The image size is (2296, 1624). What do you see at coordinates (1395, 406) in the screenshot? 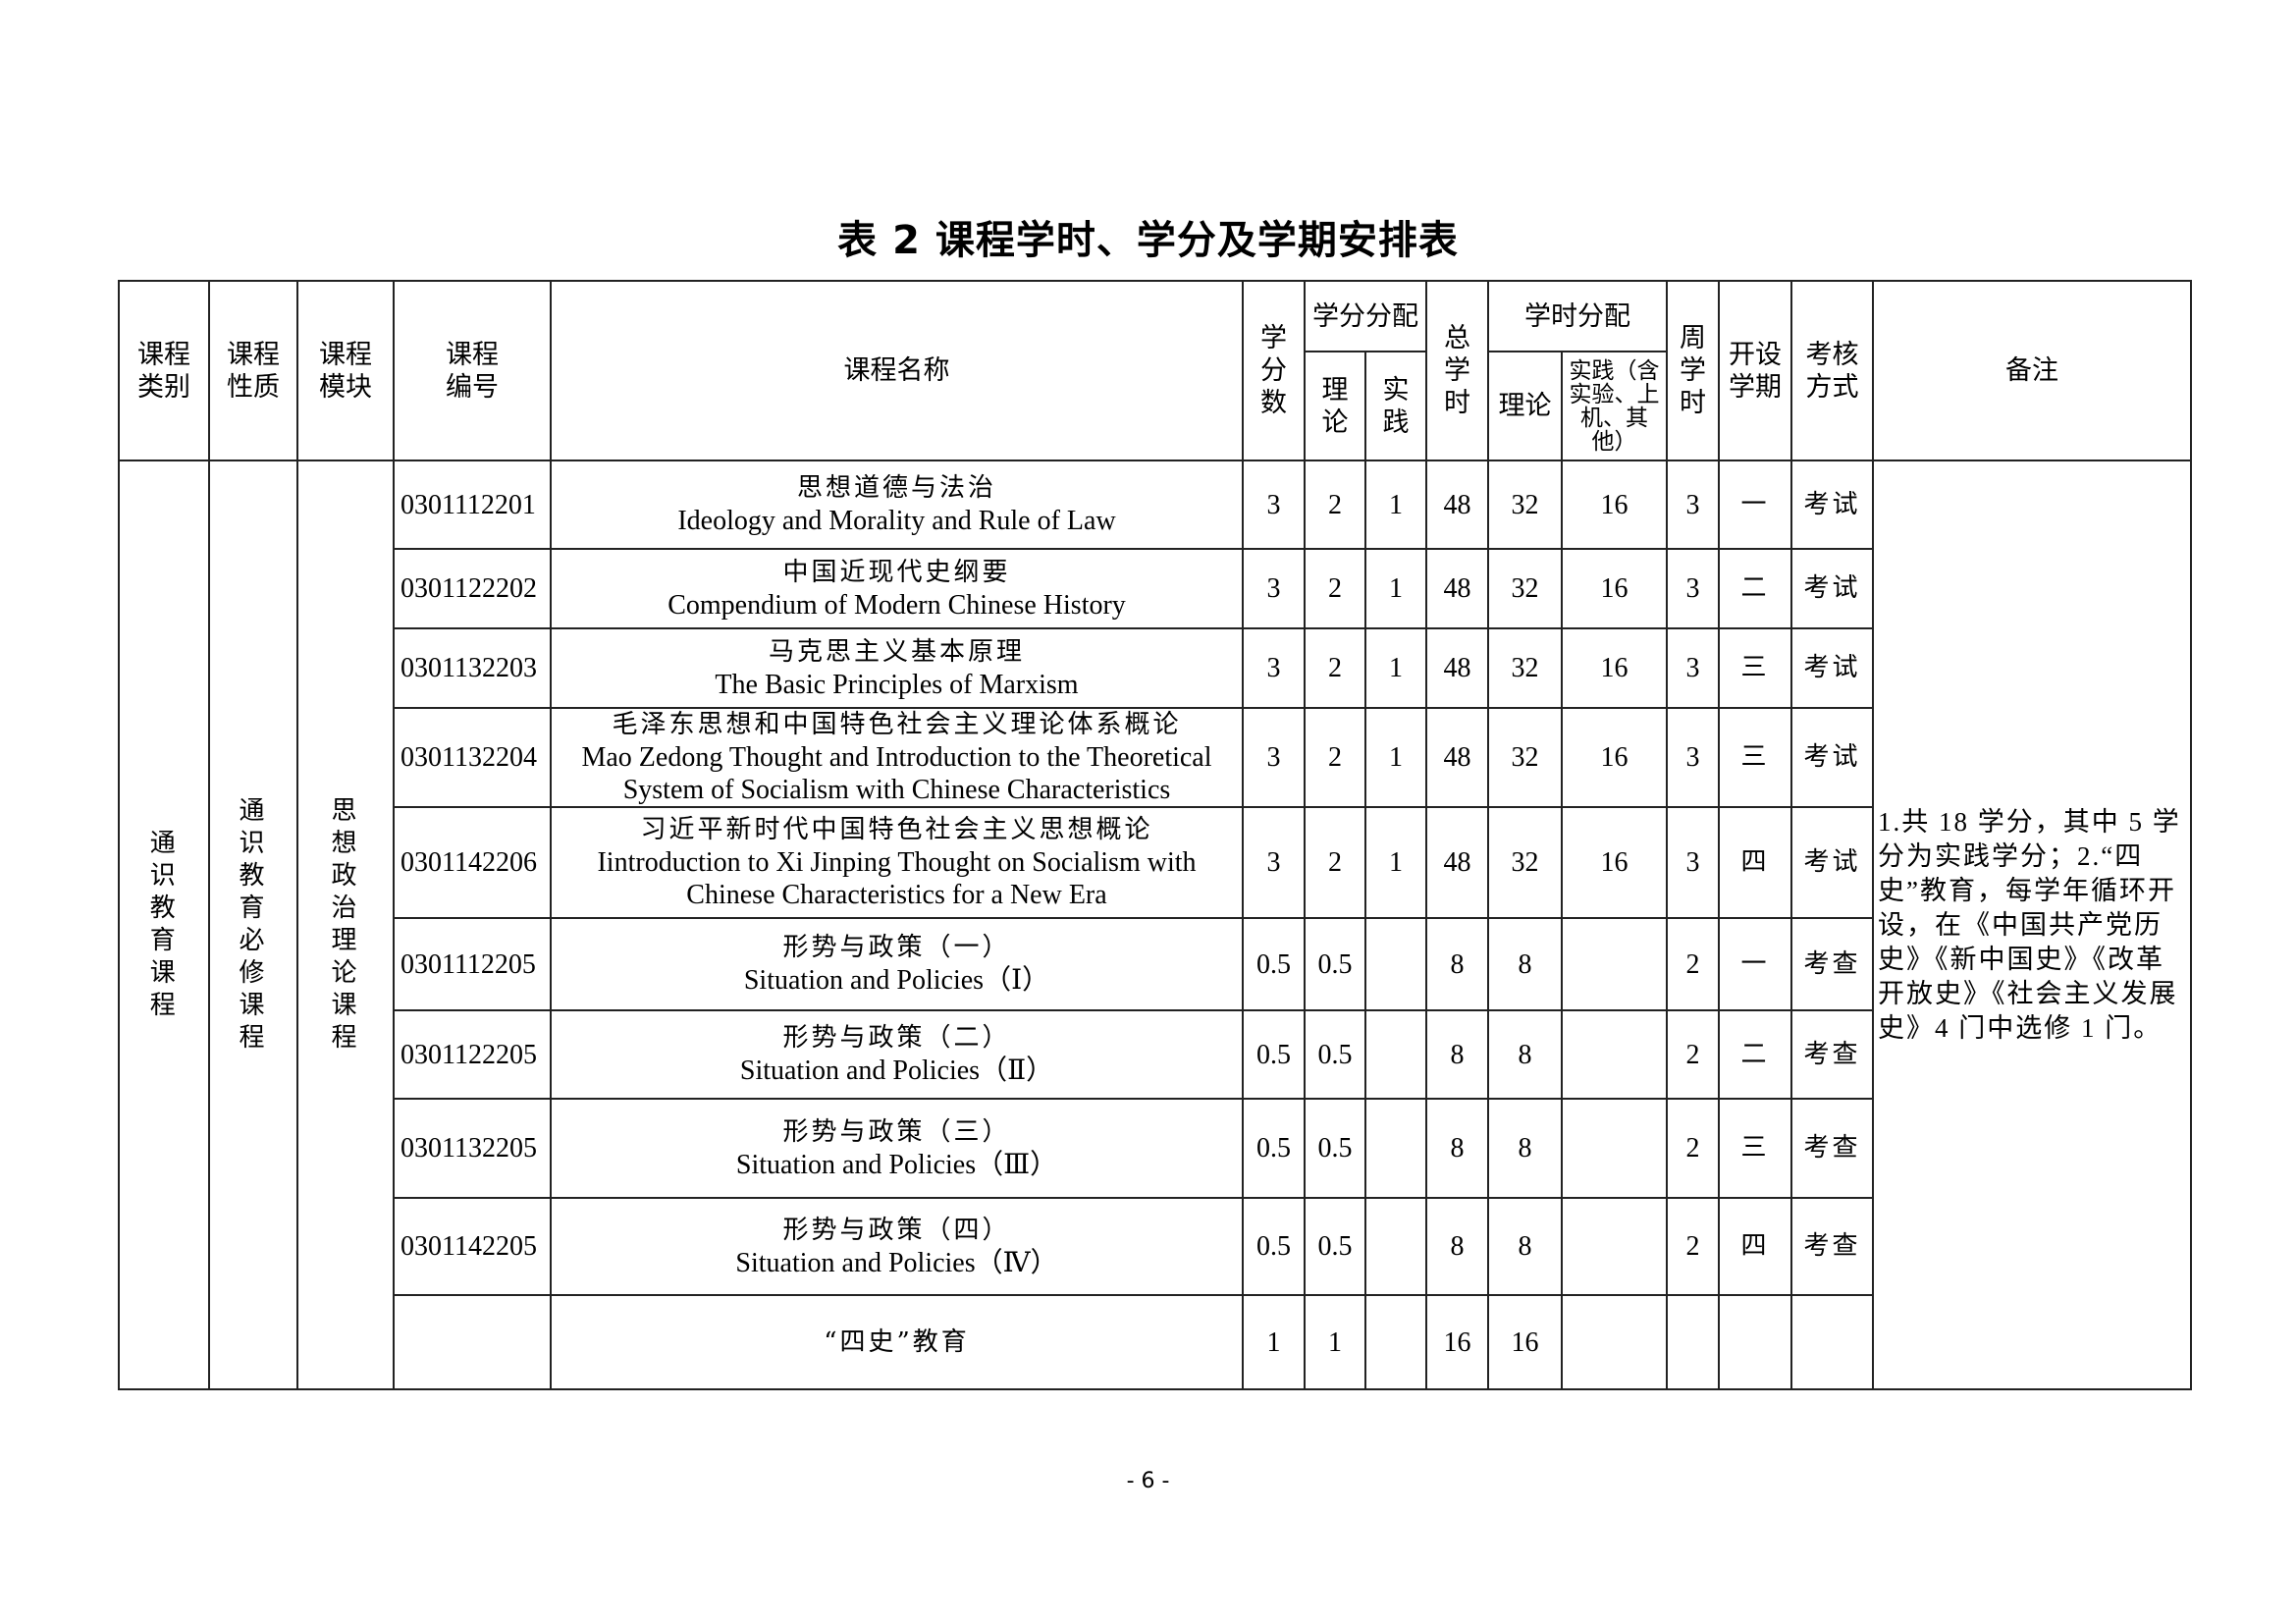
I see `header-credit-practice: 实践` at bounding box center [1395, 406].